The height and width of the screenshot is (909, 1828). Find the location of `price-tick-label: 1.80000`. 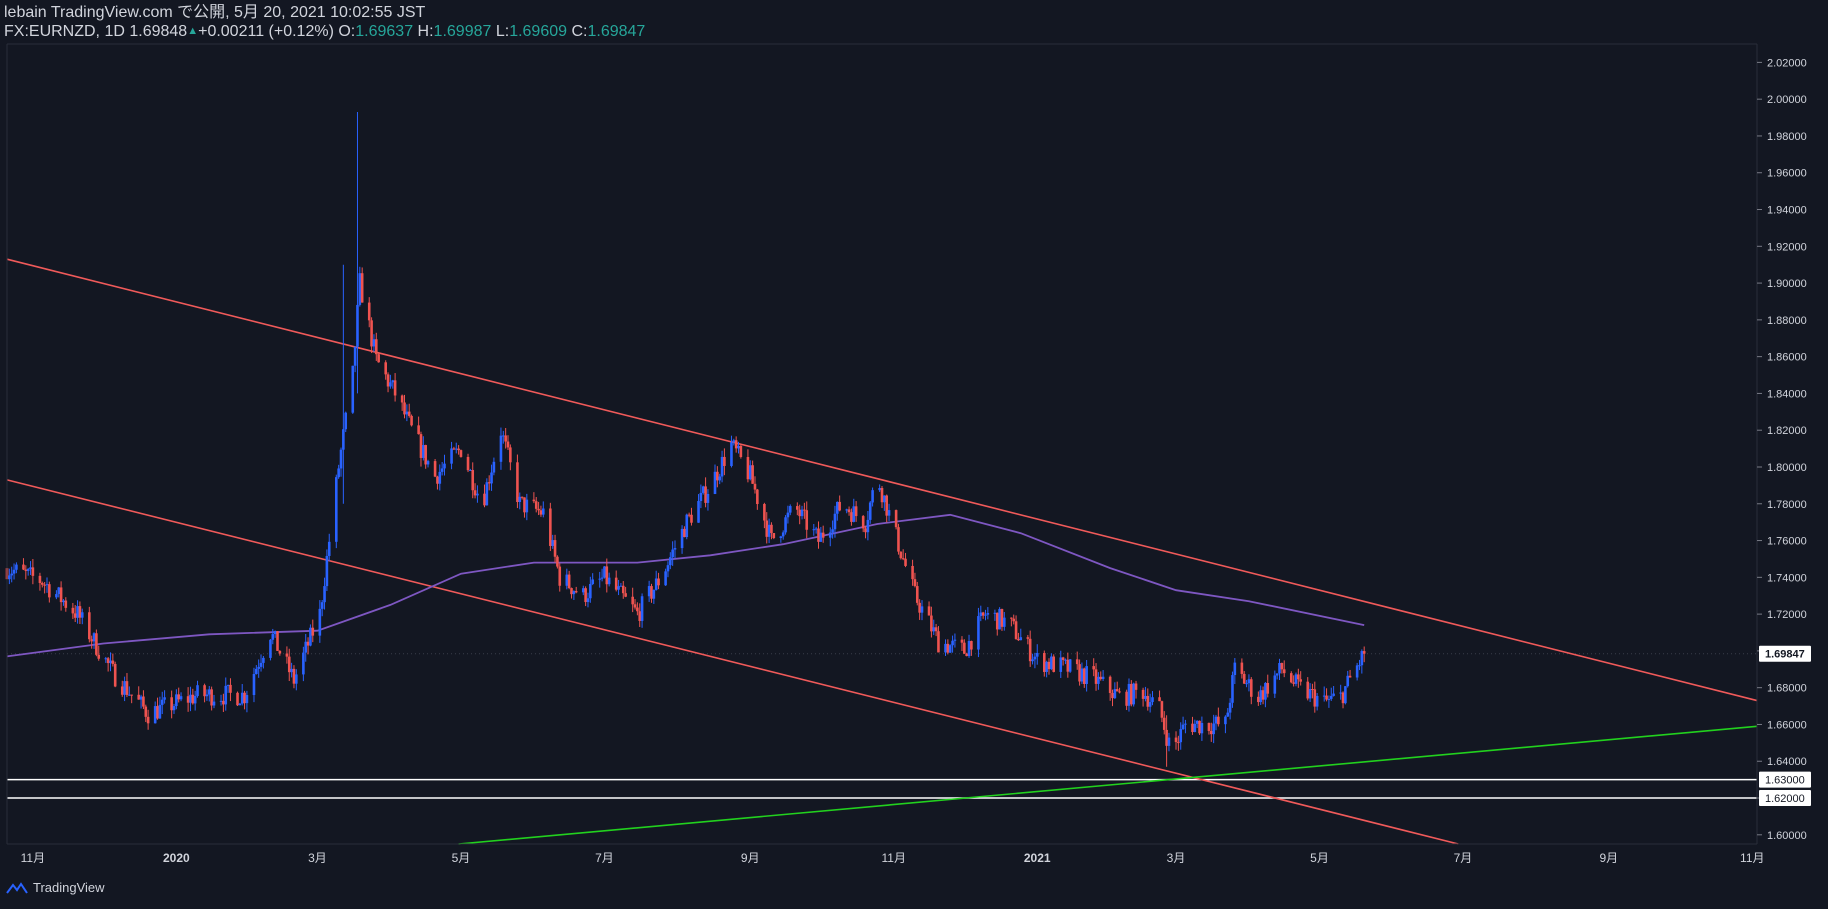

price-tick-label: 1.80000 is located at coordinates (1787, 468).